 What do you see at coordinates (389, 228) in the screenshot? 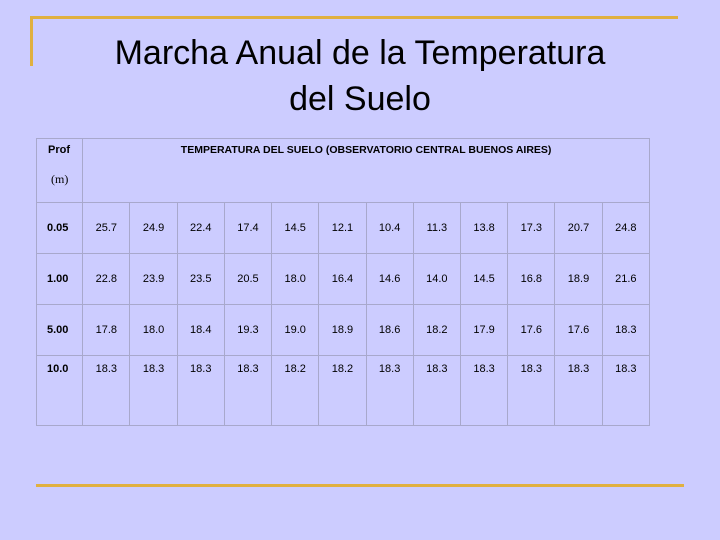
I see `value-cell: 10.4` at bounding box center [389, 228].